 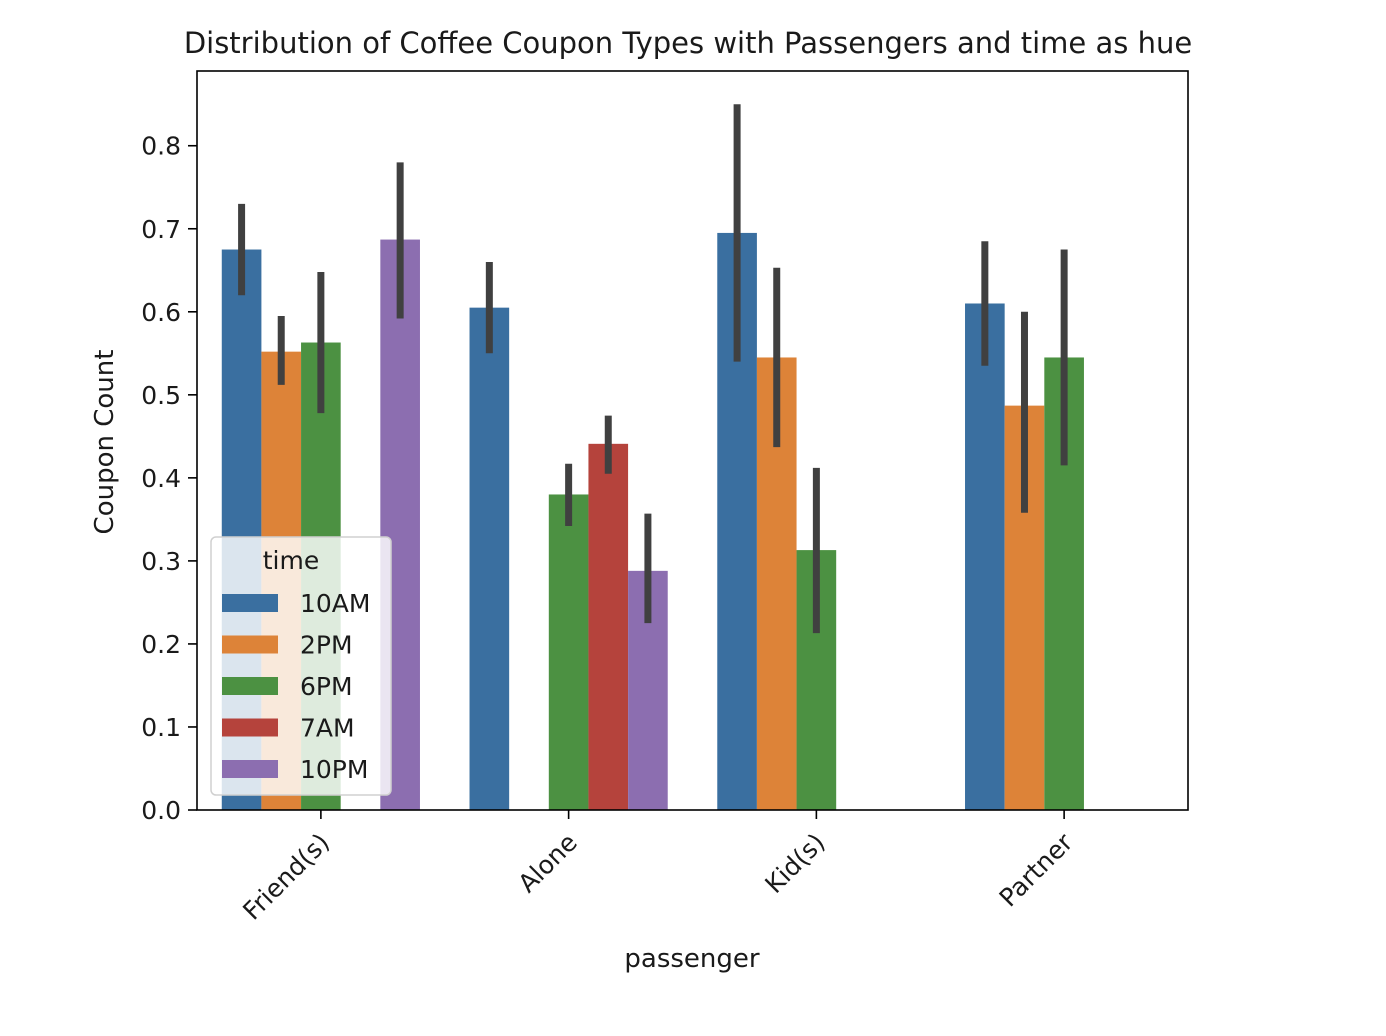 I want to click on legend: time 10AM 2PM 6PM 7AM 10PM, so click(x=301, y=666).